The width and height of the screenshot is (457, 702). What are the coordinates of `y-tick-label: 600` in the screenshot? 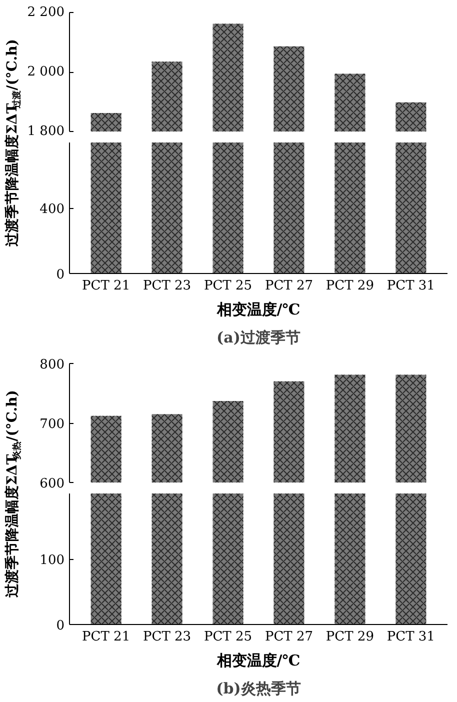 It's located at (52, 484).